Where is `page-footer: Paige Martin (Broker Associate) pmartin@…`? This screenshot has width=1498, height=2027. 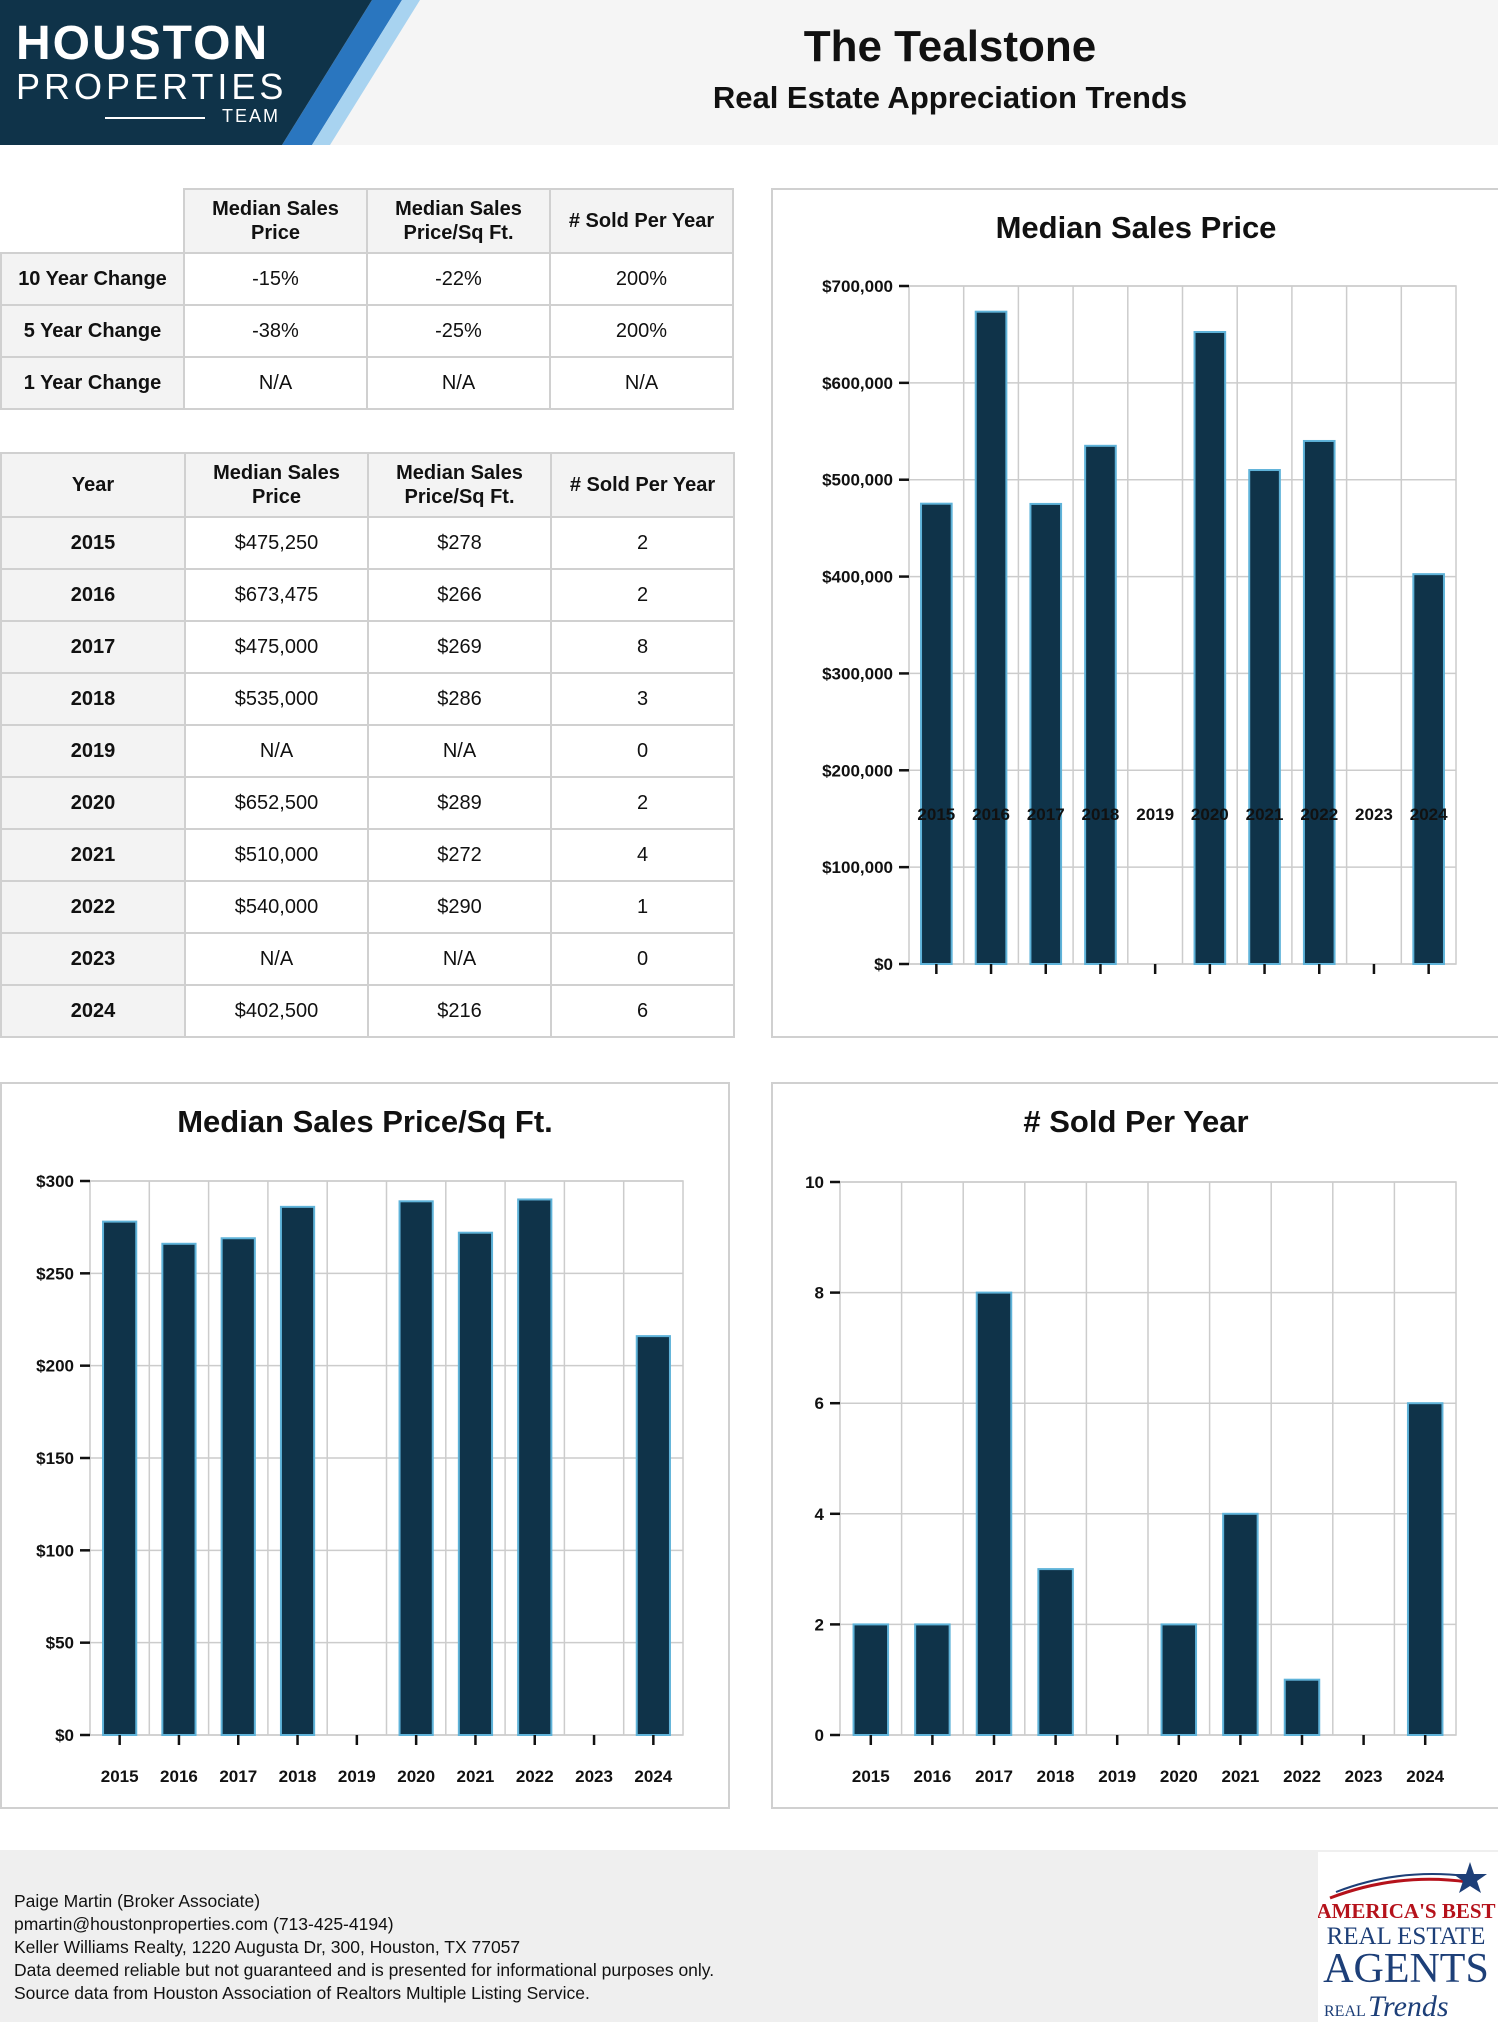 page-footer: Paige Martin (Broker Associate) pmartin@… is located at coordinates (749, 1936).